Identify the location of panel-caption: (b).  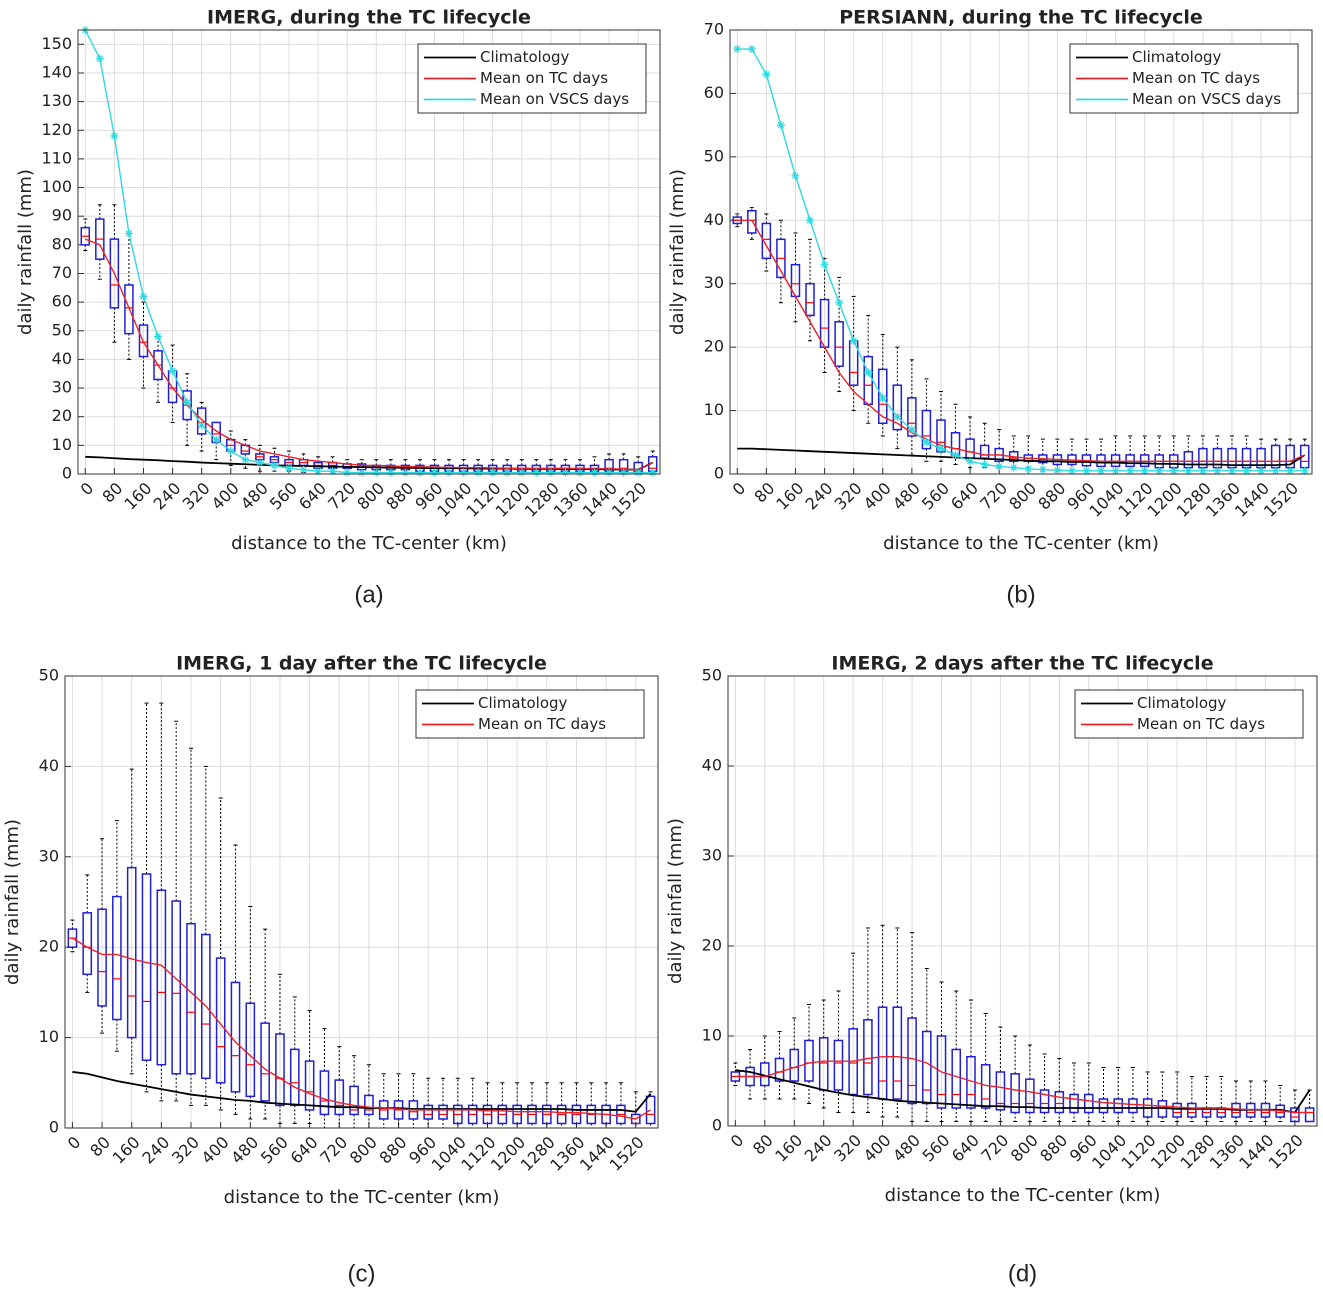
(1020, 594).